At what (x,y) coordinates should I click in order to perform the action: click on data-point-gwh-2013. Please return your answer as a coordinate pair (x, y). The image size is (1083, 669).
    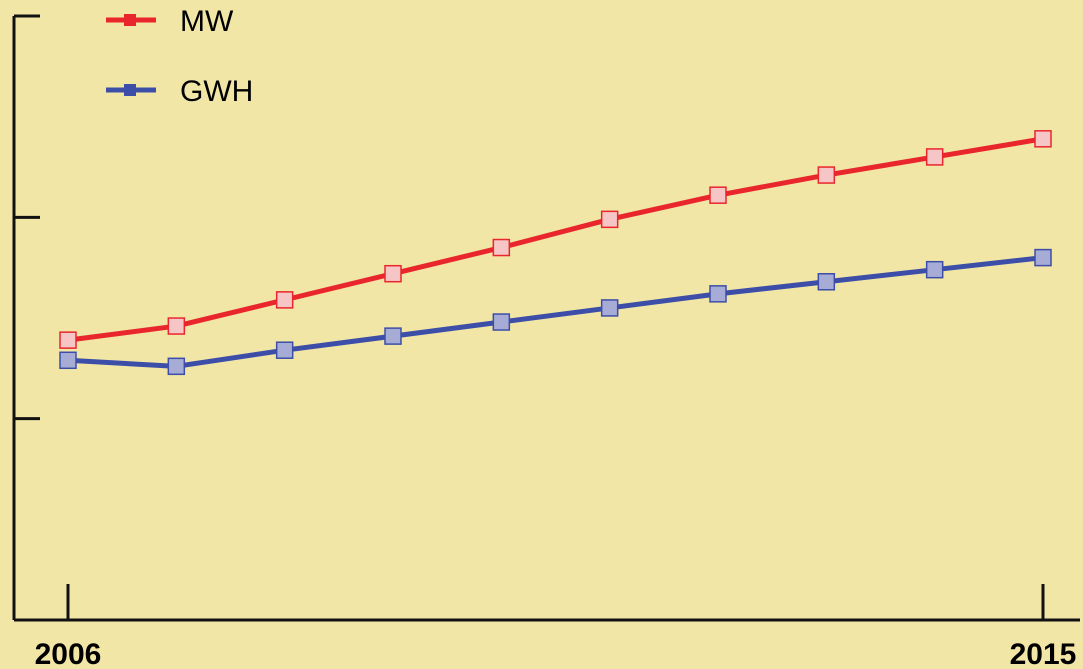
    Looking at the image, I should click on (826, 282).